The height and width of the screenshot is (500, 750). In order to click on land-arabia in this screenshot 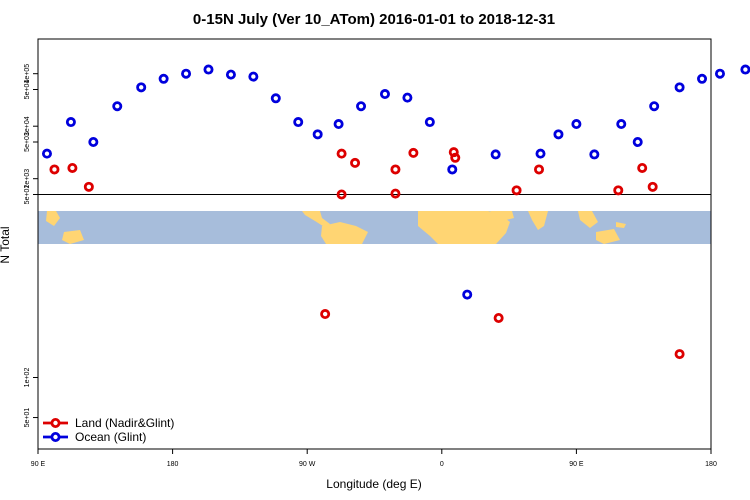, I will do `click(502, 216)`.